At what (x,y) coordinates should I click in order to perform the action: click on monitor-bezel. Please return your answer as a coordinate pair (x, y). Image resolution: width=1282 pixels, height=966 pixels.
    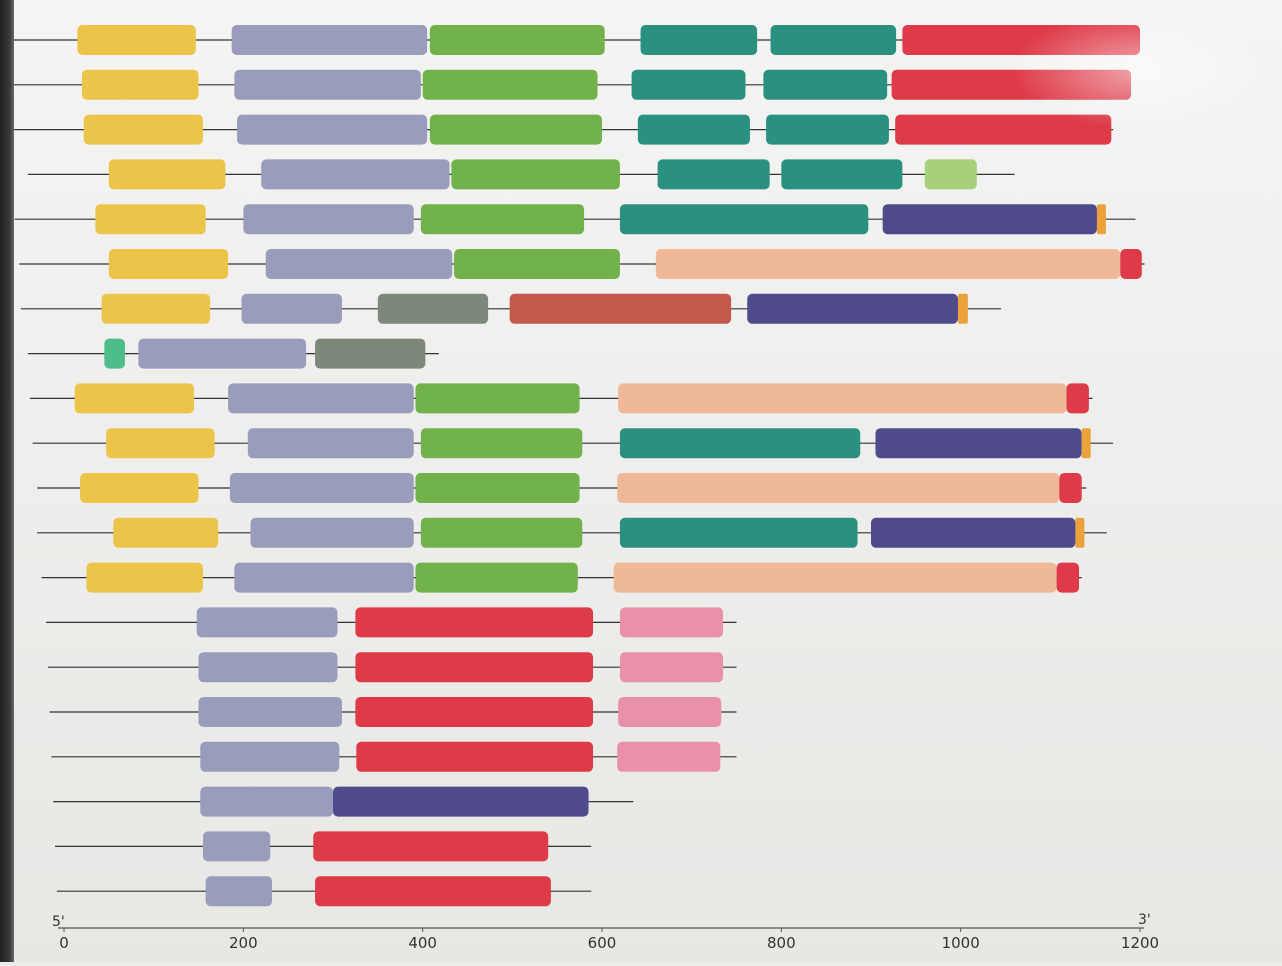
    Looking at the image, I should click on (7, 481).